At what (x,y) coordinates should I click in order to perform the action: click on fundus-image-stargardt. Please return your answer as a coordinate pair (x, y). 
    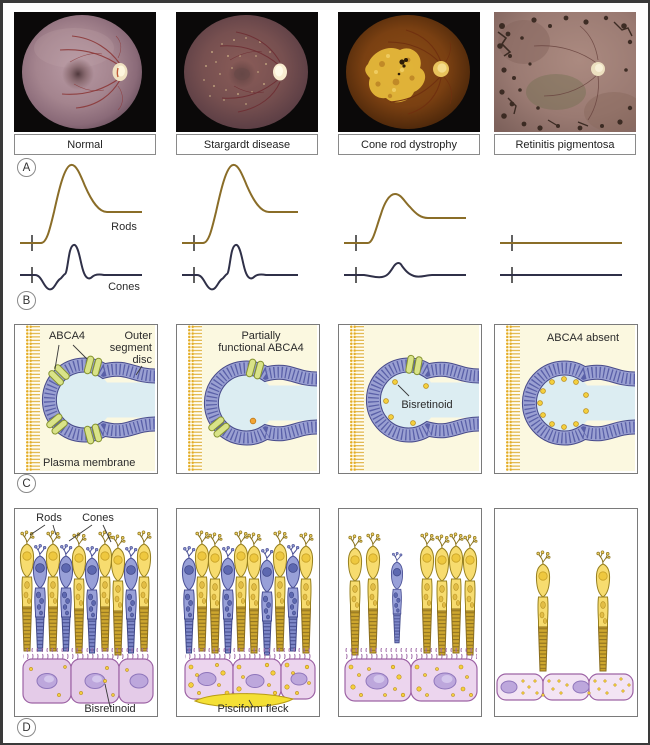
    Looking at the image, I should click on (247, 72).